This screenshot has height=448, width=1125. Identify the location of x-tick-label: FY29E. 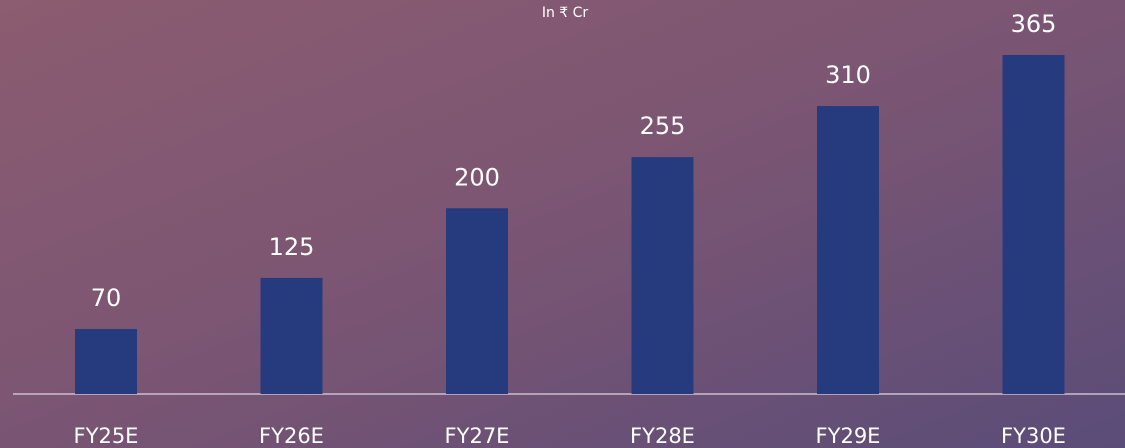
(848, 436).